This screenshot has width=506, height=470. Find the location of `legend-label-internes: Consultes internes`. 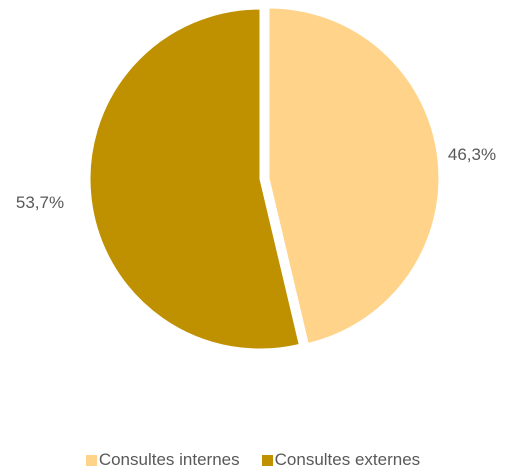

legend-label-internes: Consultes internes is located at coordinates (169, 459).